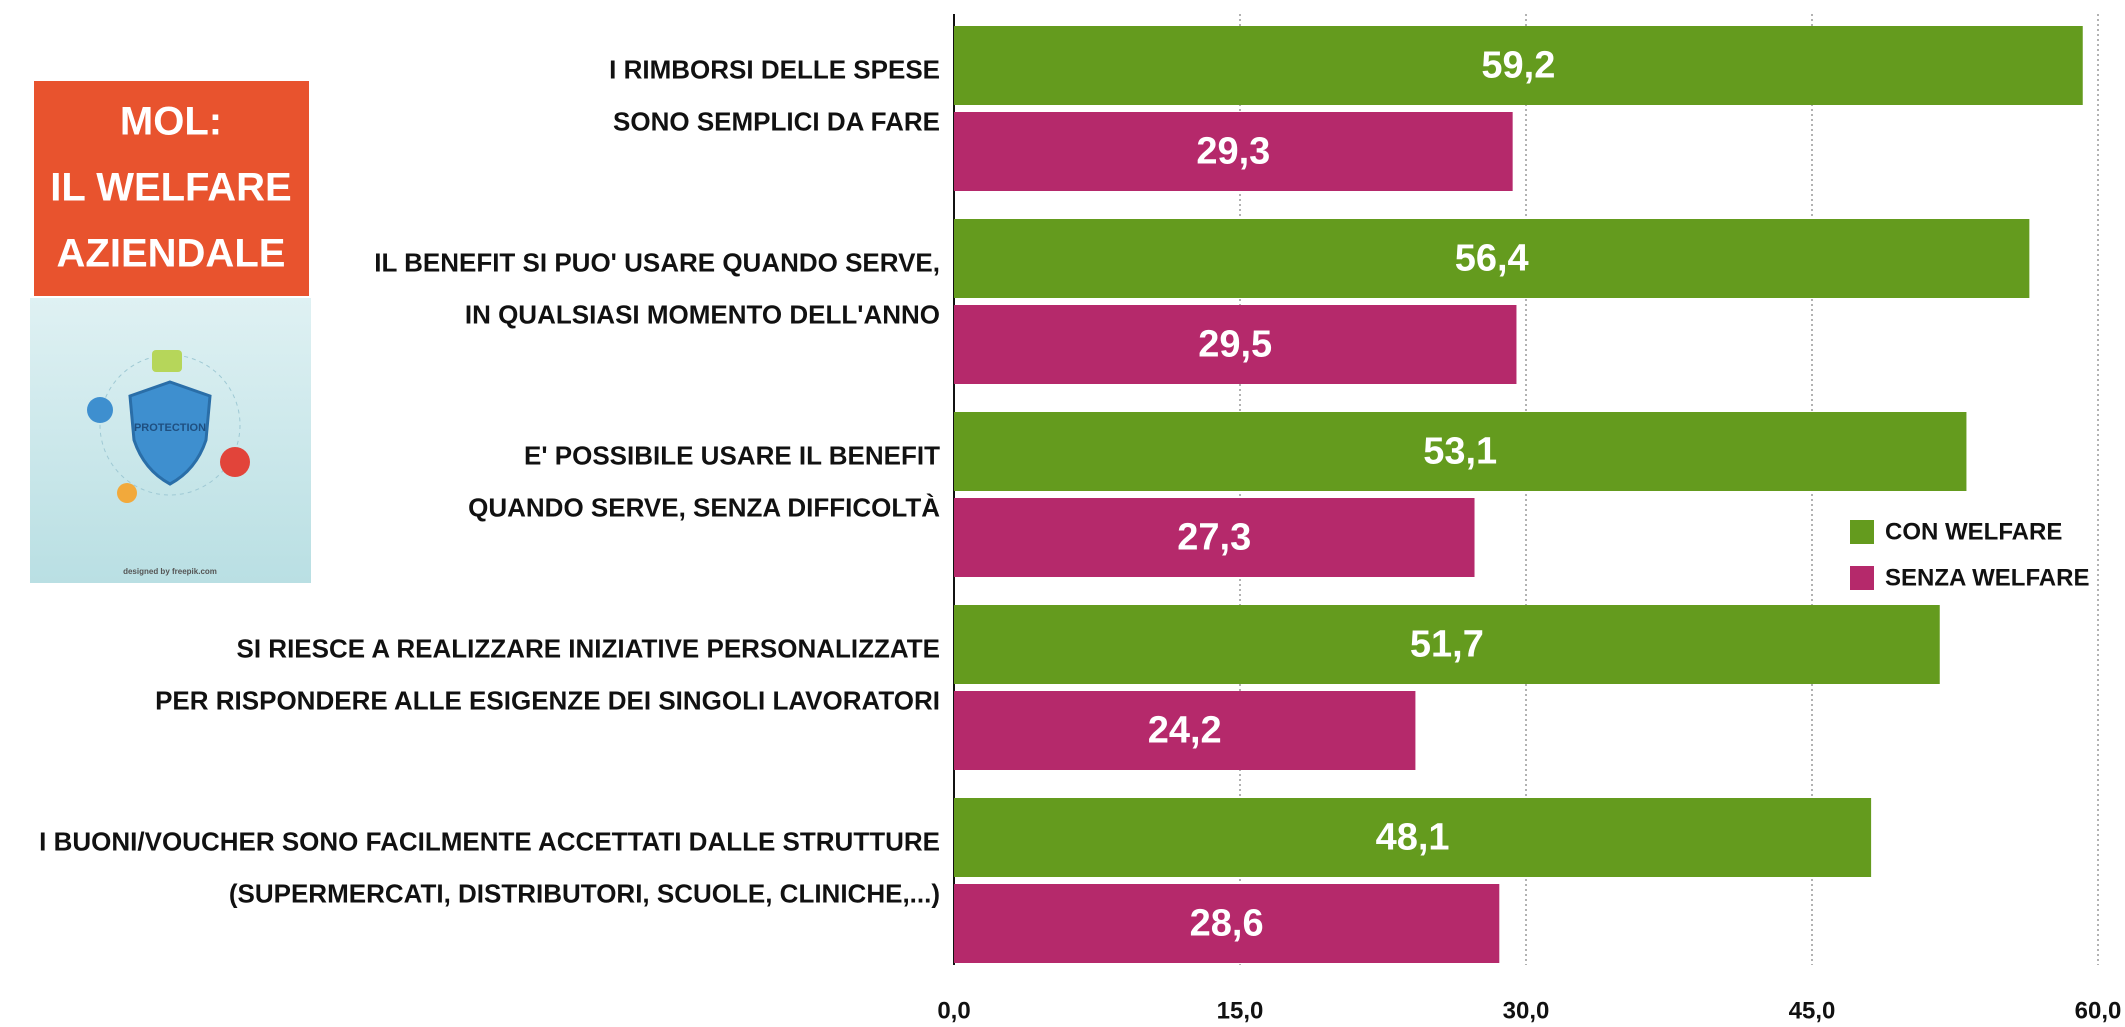 This screenshot has width=2125, height=1027. Describe the element at coordinates (953, 1010) in the screenshot. I see `x-tick-label: 0,0` at that location.